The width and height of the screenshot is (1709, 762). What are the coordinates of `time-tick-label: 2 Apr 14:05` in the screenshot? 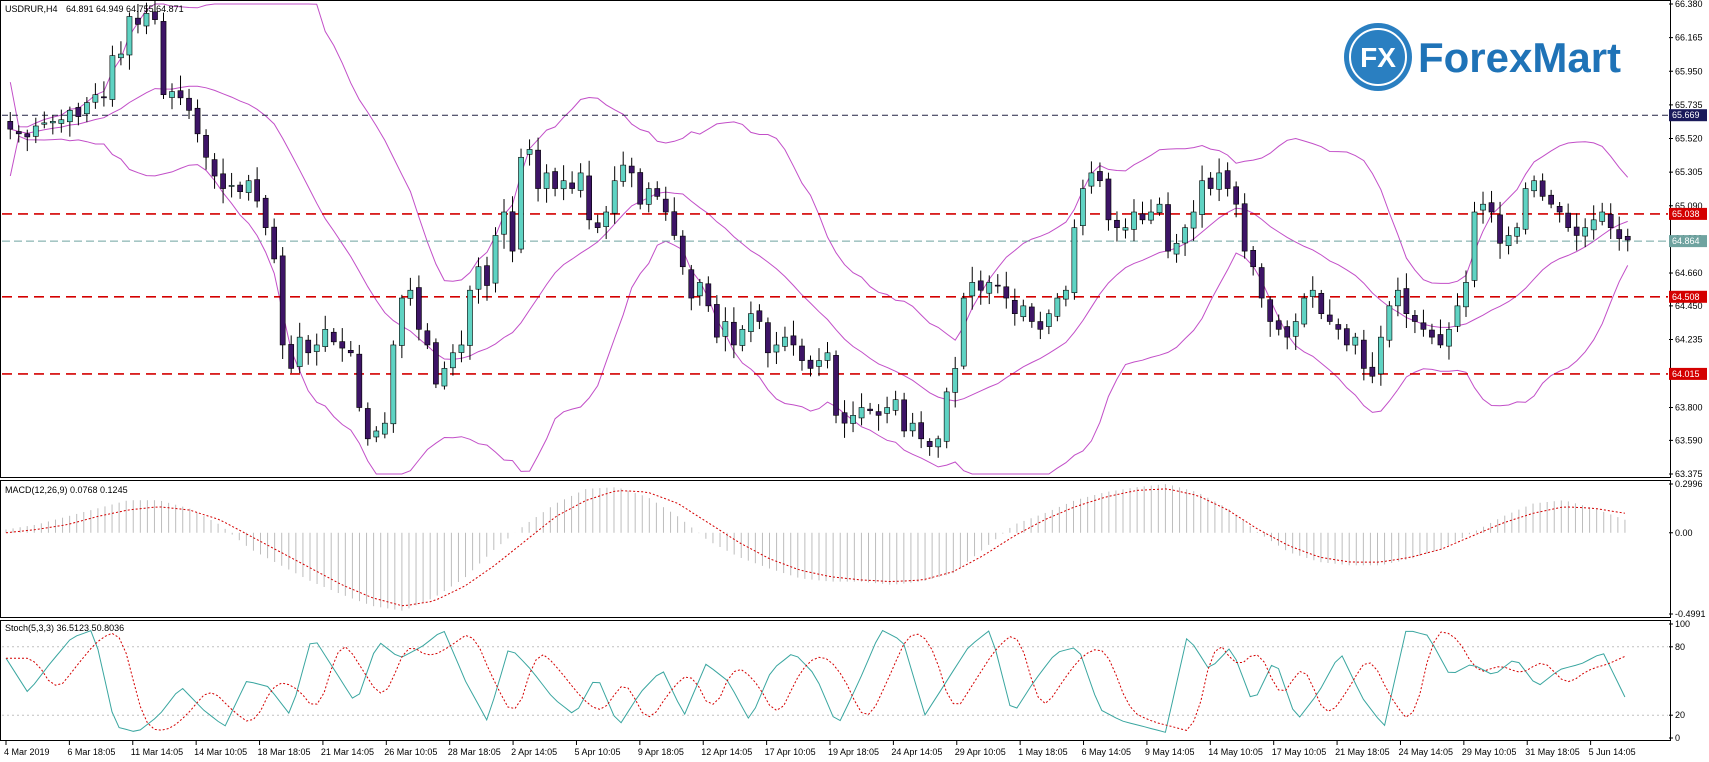 It's located at (534, 752).